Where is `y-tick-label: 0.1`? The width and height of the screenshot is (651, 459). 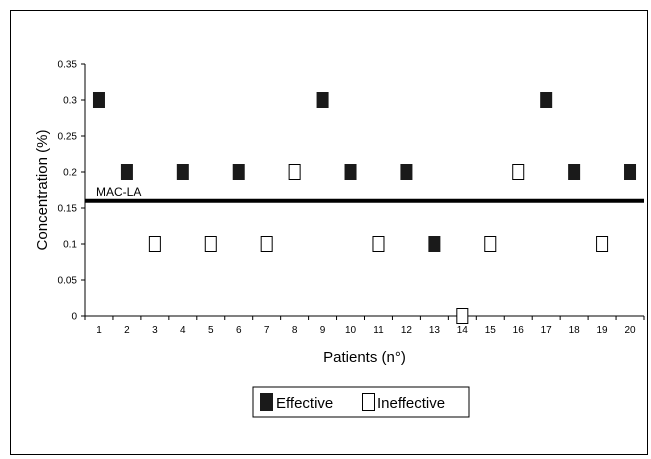
y-tick-label: 0.1 is located at coordinates (70, 245).